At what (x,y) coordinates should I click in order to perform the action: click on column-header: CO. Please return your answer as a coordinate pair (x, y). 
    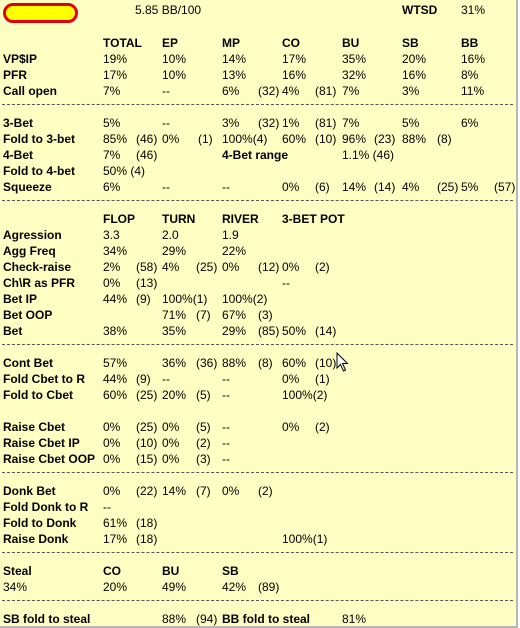
    Looking at the image, I should click on (291, 43).